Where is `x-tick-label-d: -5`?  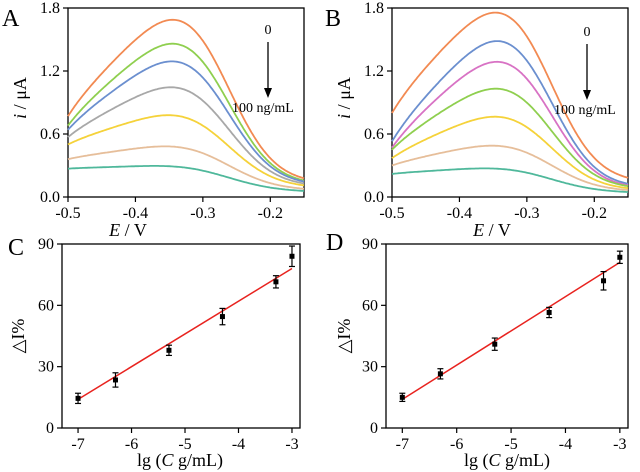
x-tick-label-d: -5 is located at coordinates (510, 444).